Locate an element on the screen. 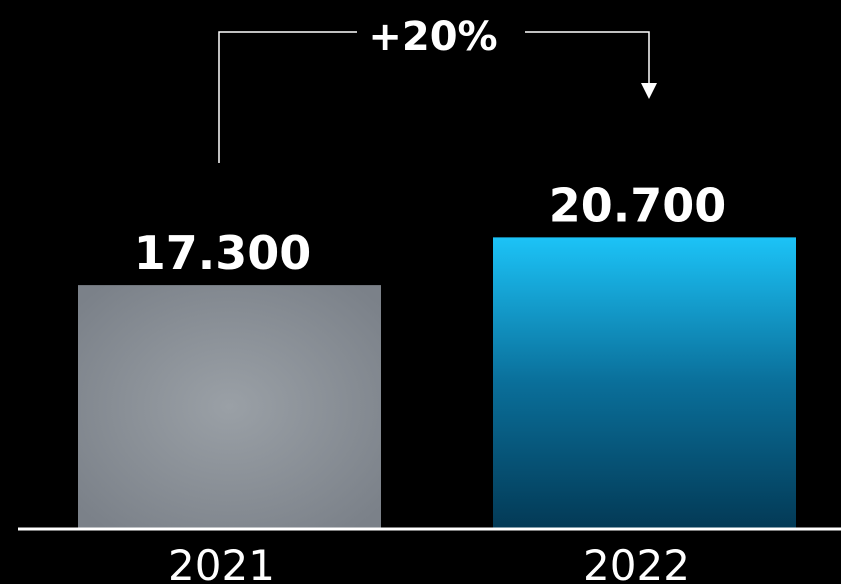 The width and height of the screenshot is (841, 584). x-tick-label-2021: 2021 is located at coordinates (221, 562).